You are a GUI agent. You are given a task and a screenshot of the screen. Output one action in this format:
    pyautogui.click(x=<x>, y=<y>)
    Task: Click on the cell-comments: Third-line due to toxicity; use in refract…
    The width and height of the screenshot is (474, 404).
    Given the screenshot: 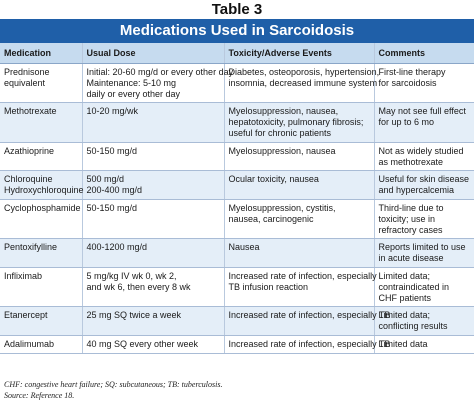 What is the action you would take?
    pyautogui.click(x=423, y=219)
    